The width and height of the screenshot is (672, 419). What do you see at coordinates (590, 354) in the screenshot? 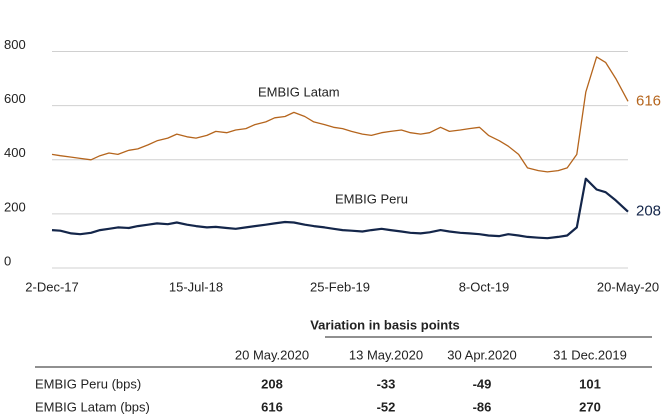
I see `column-header: 31 Dec.2019` at bounding box center [590, 354].